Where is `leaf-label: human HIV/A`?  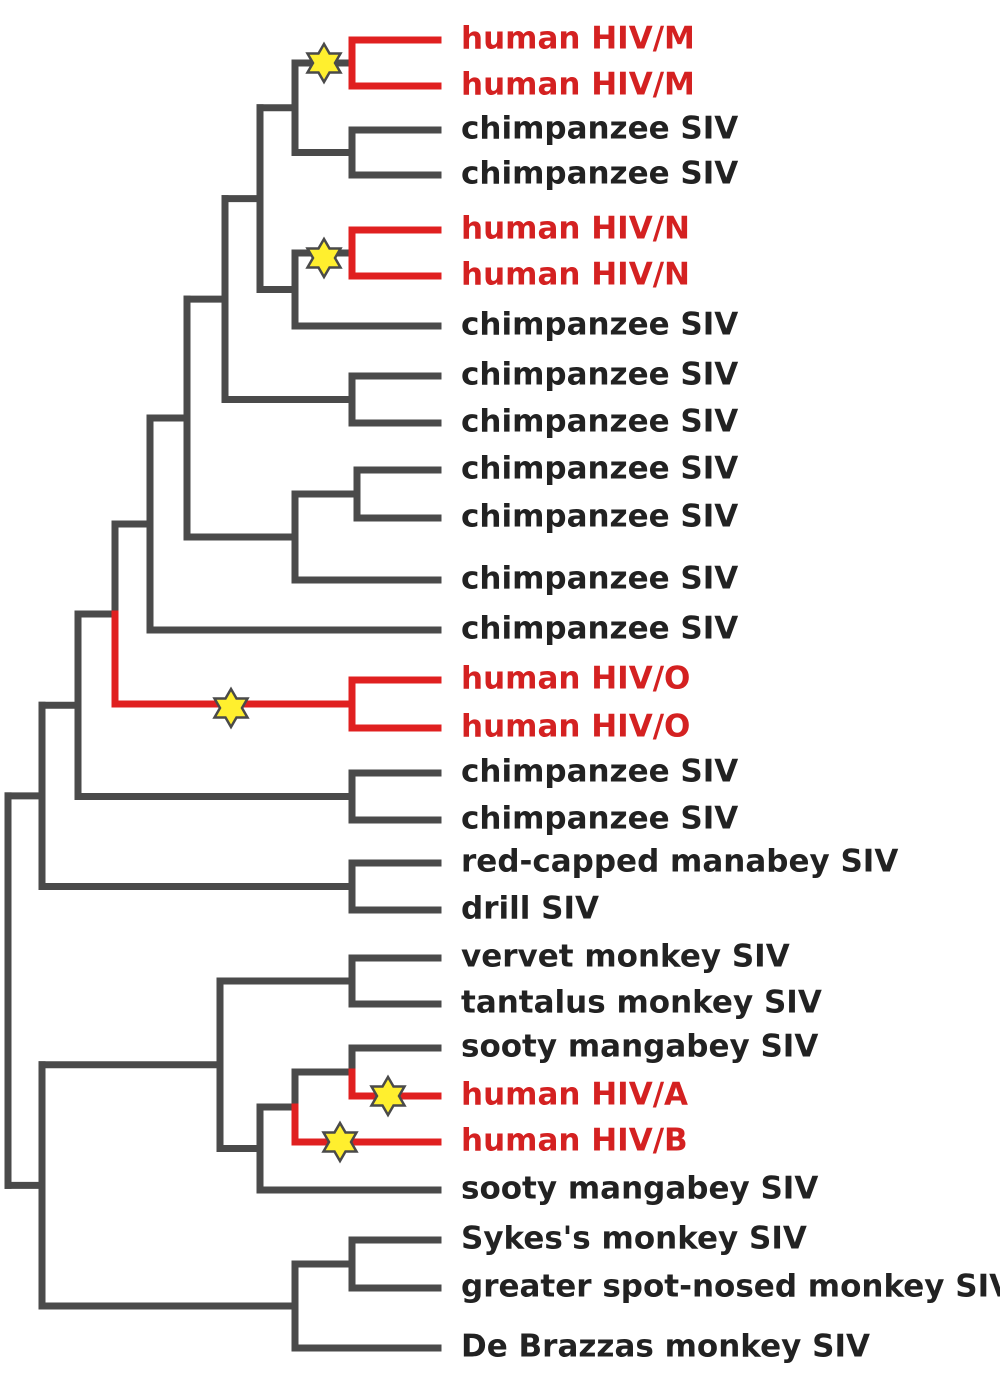
leaf-label: human HIV/A is located at coordinates (574, 1095).